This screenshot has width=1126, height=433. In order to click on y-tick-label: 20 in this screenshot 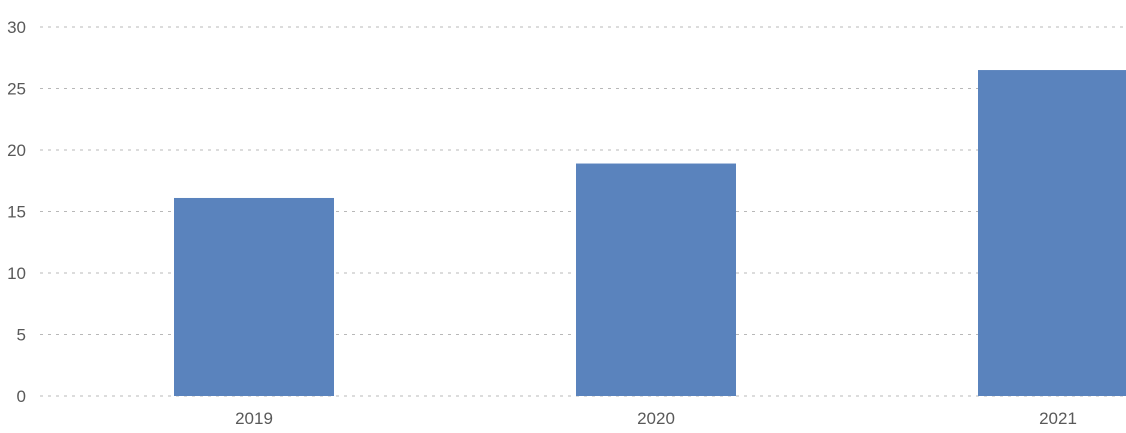, I will do `click(16, 150)`.